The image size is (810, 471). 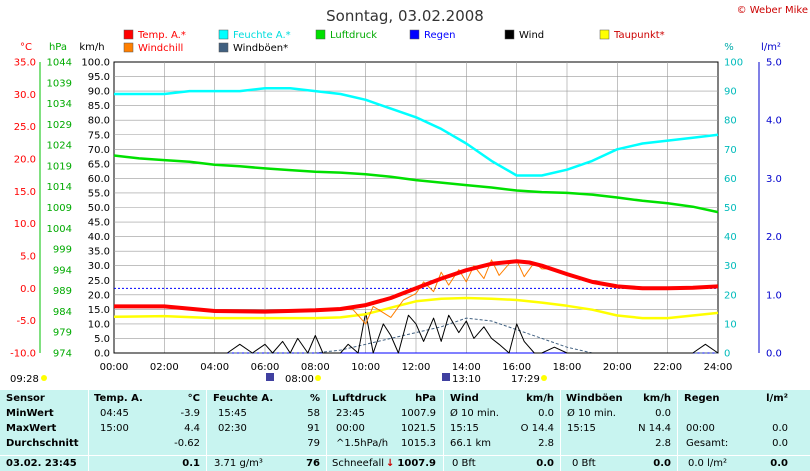 I want to click on pressure-axis-unit: hPa, so click(x=58, y=47).